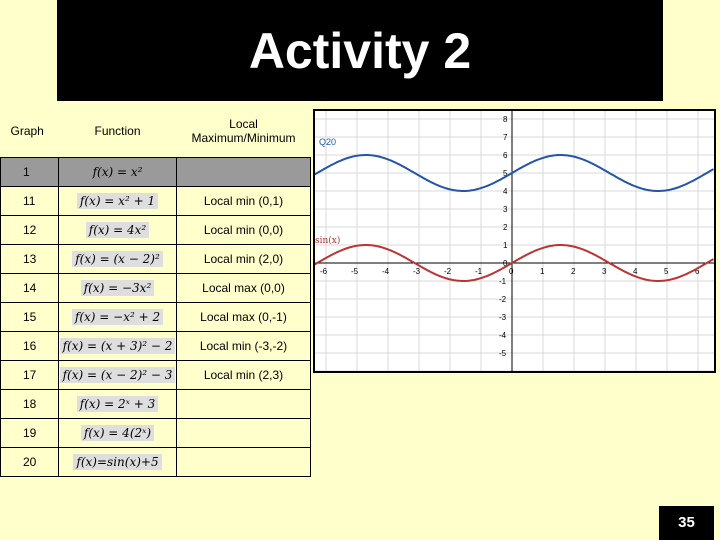  I want to click on graph-cell: 17, so click(29, 375).